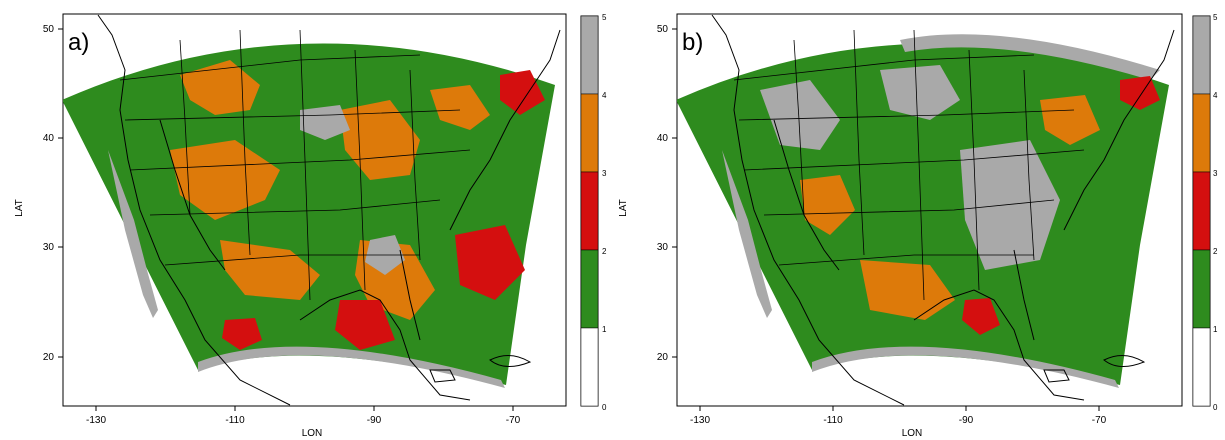 The width and height of the screenshot is (1225, 440). I want to click on gray-patch-north-b, so click(920, 92).